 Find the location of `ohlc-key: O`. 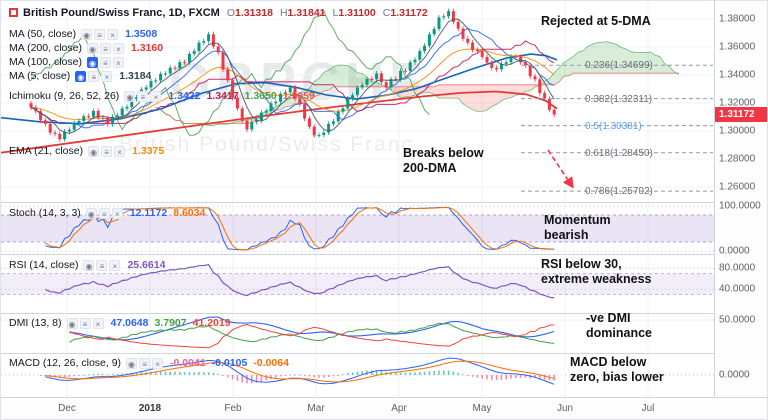

ohlc-key: O is located at coordinates (230, 13).